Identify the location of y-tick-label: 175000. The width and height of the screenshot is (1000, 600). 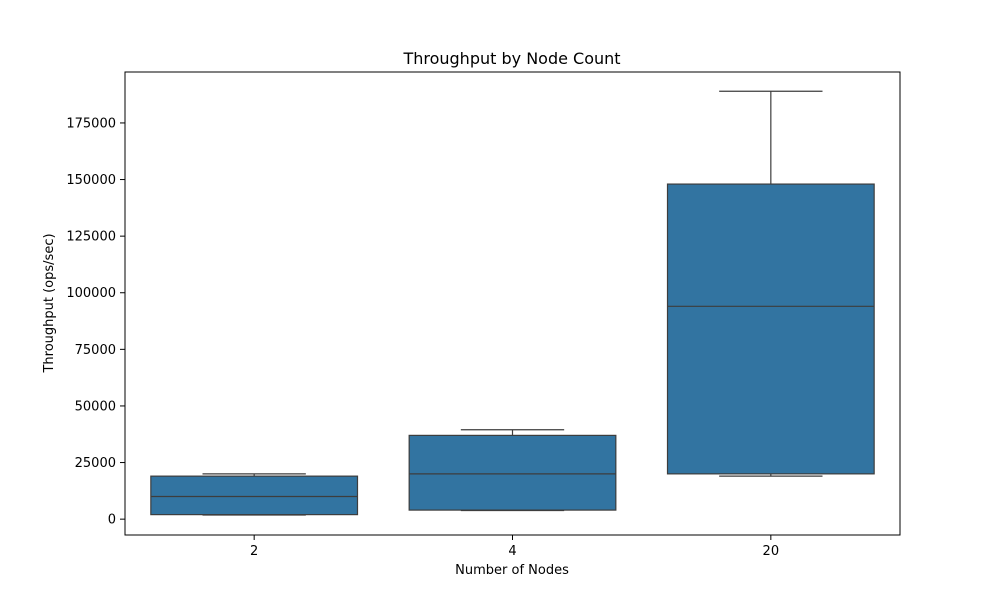
(91, 123).